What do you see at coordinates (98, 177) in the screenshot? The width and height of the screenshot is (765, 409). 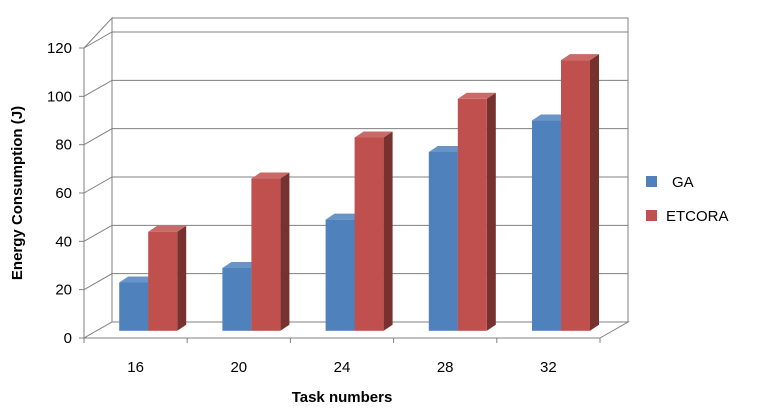 I see `side-wall` at bounding box center [98, 177].